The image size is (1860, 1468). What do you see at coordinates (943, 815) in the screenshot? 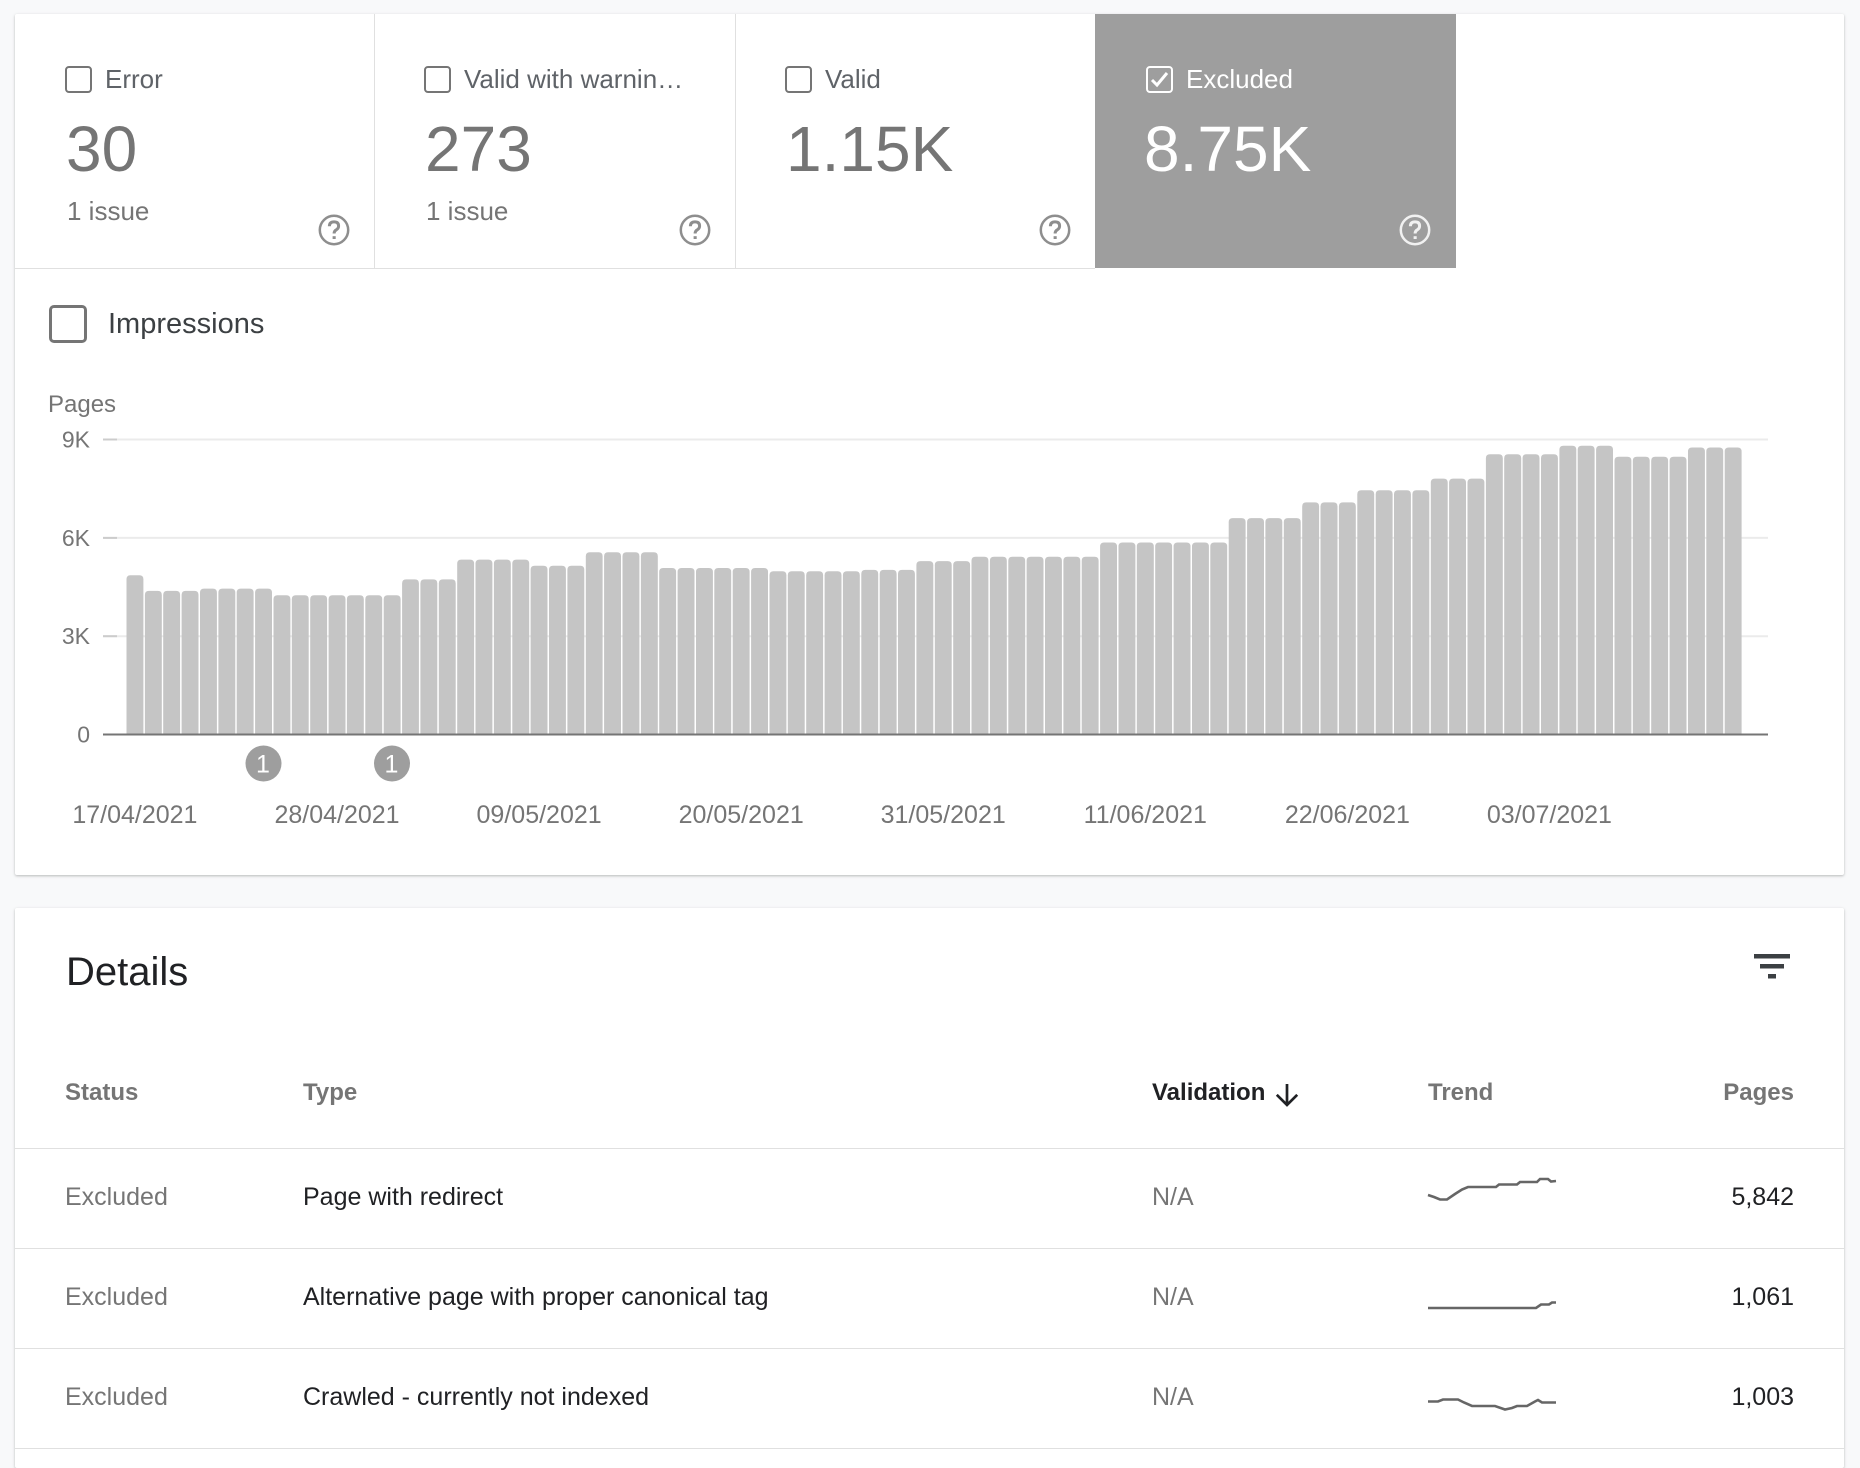
I see `svg-text: 31/05/2021` at bounding box center [943, 815].